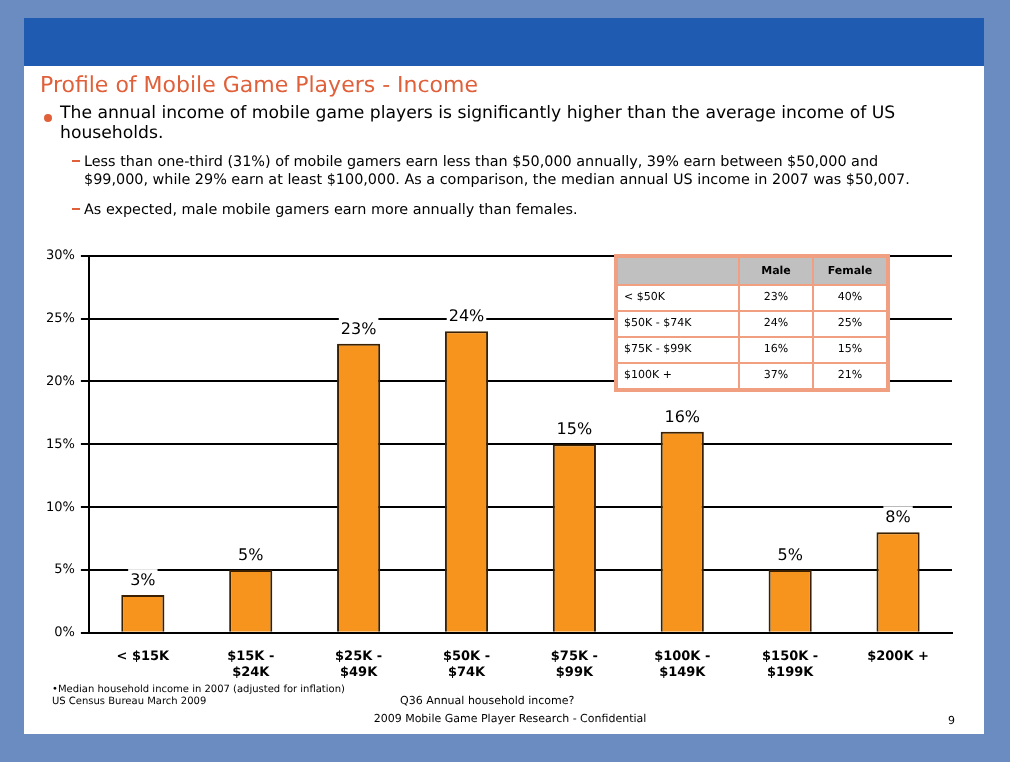  Describe the element at coordinates (574, 429) in the screenshot. I see `data-label: 15%` at that location.